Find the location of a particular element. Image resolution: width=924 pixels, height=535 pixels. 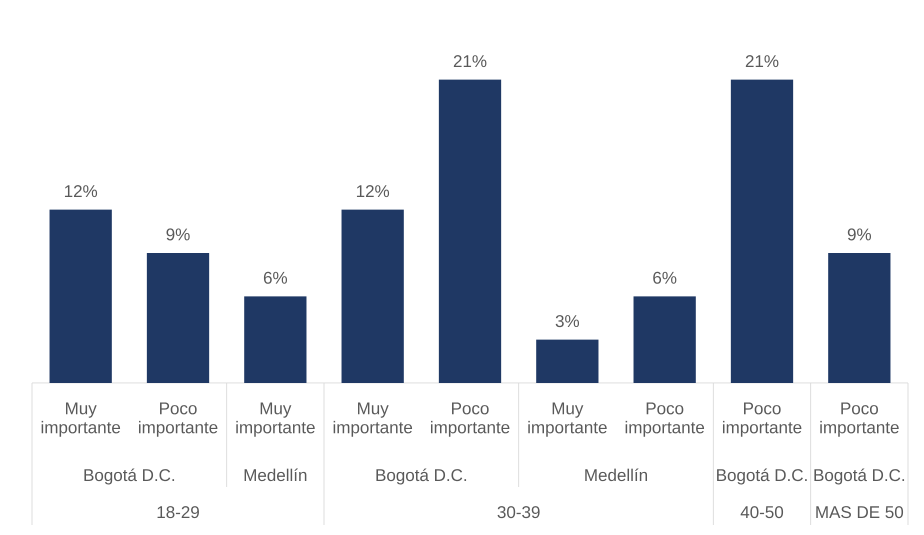

text: MAS DE 50 is located at coordinates (860, 512).